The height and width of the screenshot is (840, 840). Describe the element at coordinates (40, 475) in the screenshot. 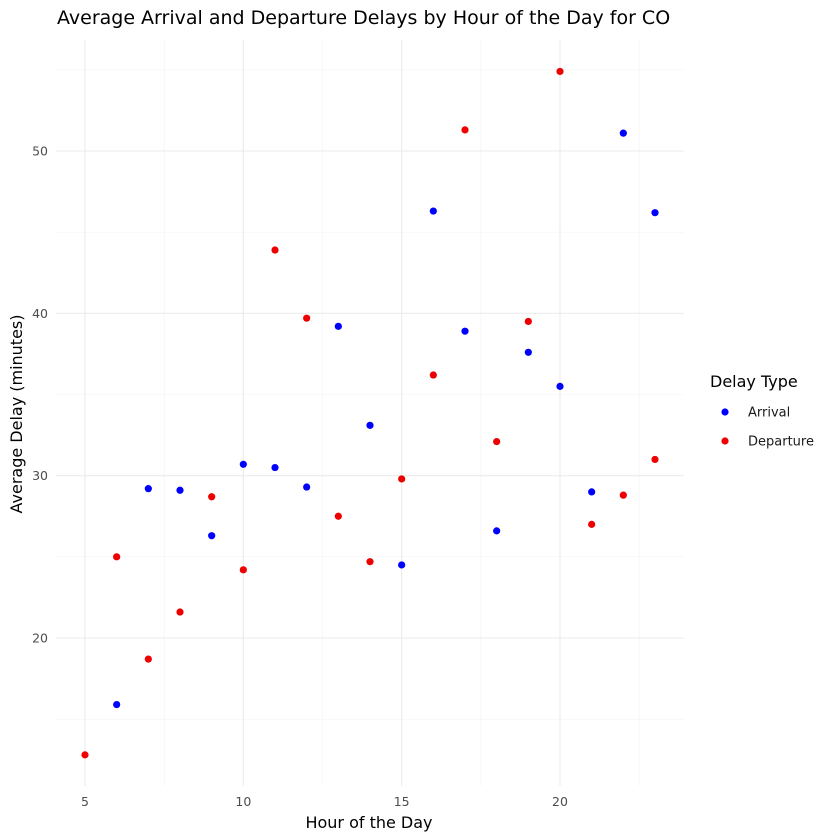

I see `y-tick-label: 30` at that location.